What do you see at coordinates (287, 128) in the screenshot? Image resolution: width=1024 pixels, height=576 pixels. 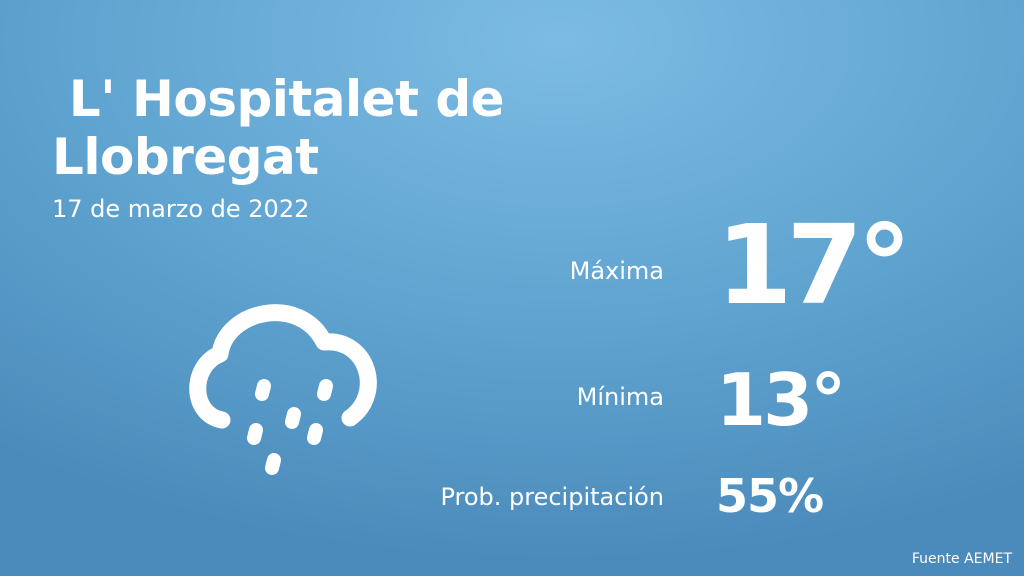 I see `city-name: L' Hospitalet de Llobregat` at bounding box center [287, 128].